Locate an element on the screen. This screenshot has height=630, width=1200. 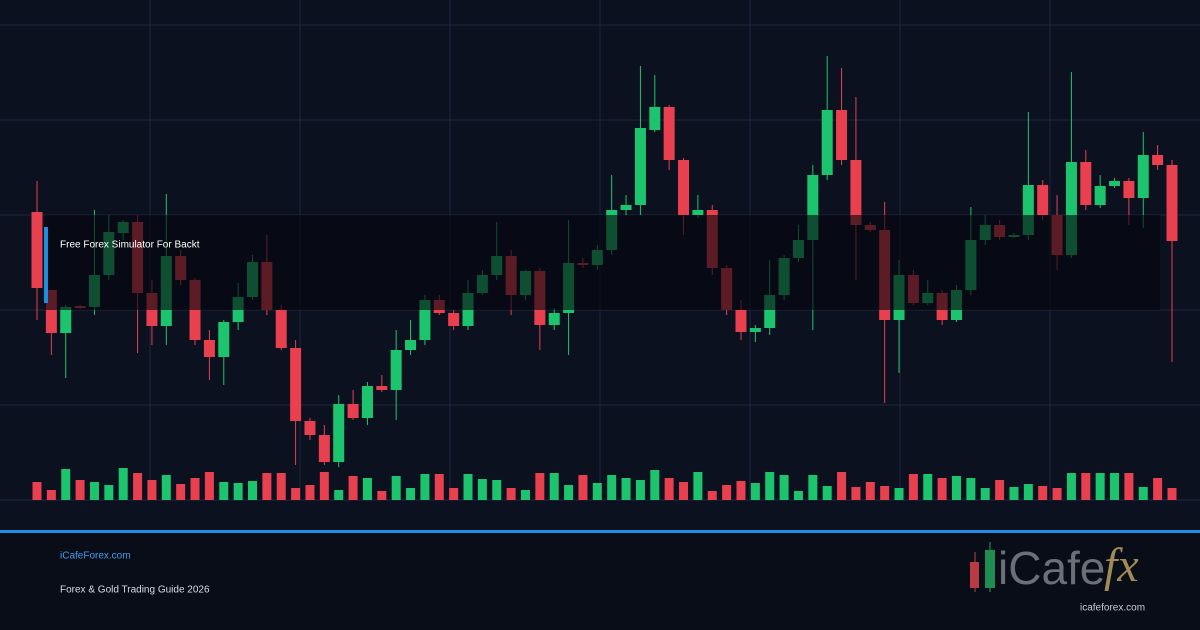
subtitle: Forex & Gold Trading Guide 2026 is located at coordinates (135, 590).